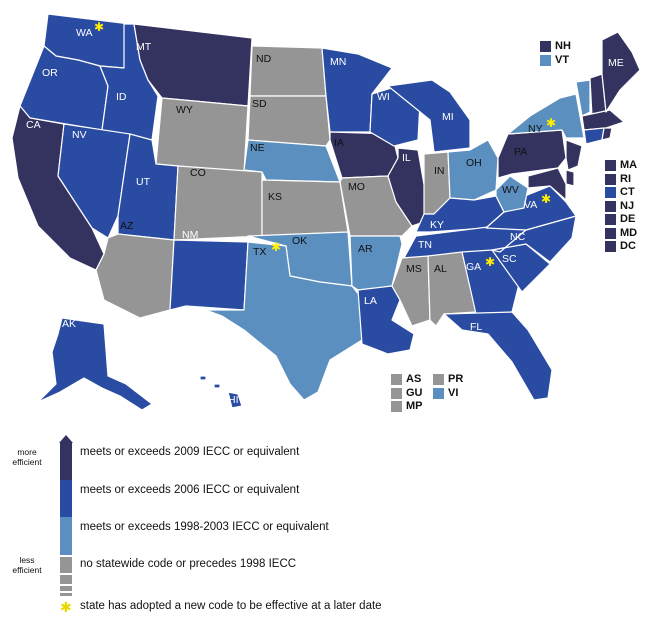  What do you see at coordinates (570, 178) in the screenshot?
I see `state-DE` at bounding box center [570, 178].